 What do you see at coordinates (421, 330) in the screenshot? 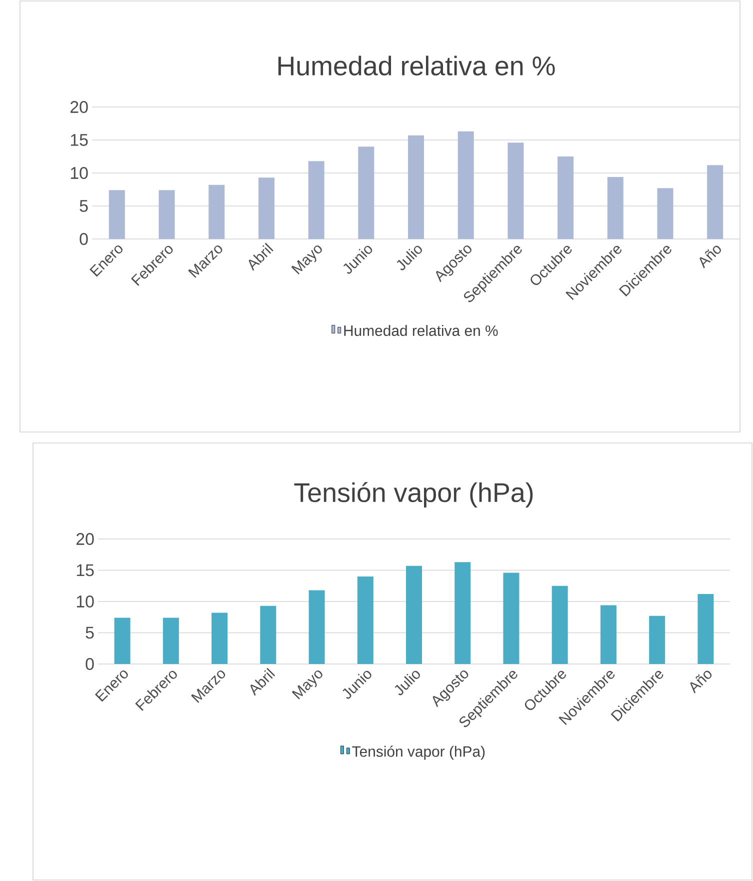
I see `legend-label: Humedad relativa en %` at bounding box center [421, 330].